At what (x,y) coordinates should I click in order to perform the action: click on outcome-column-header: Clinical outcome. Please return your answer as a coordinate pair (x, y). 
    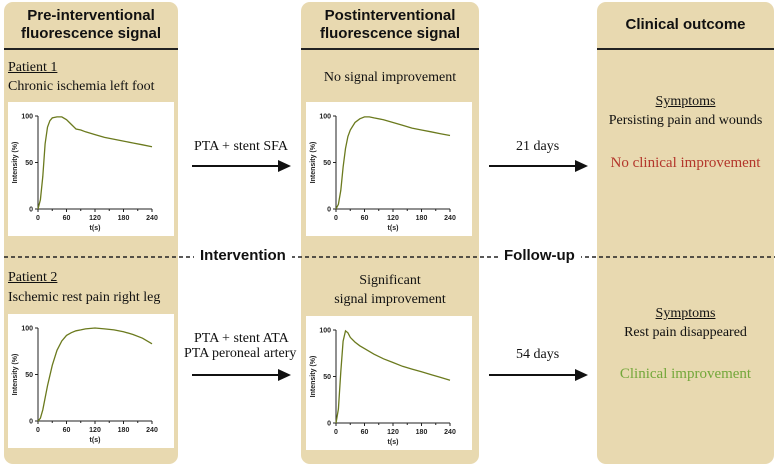
    Looking at the image, I should click on (685, 26).